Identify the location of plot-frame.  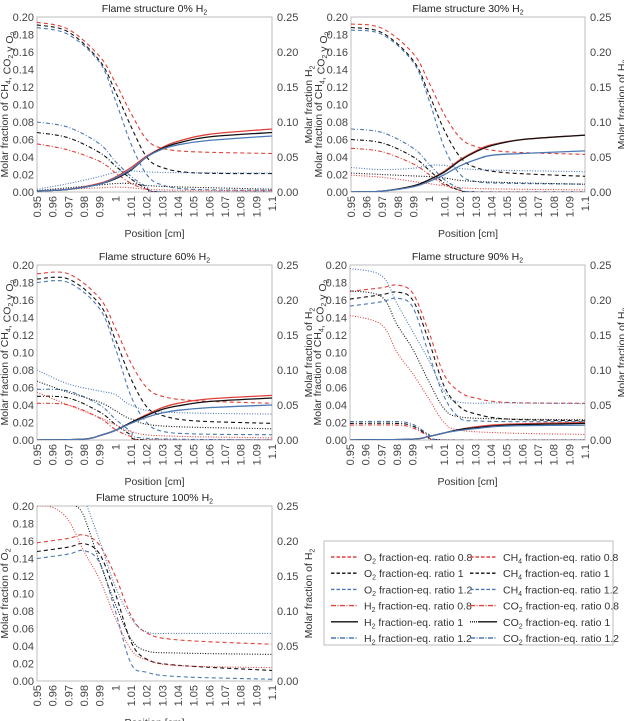
(154, 104).